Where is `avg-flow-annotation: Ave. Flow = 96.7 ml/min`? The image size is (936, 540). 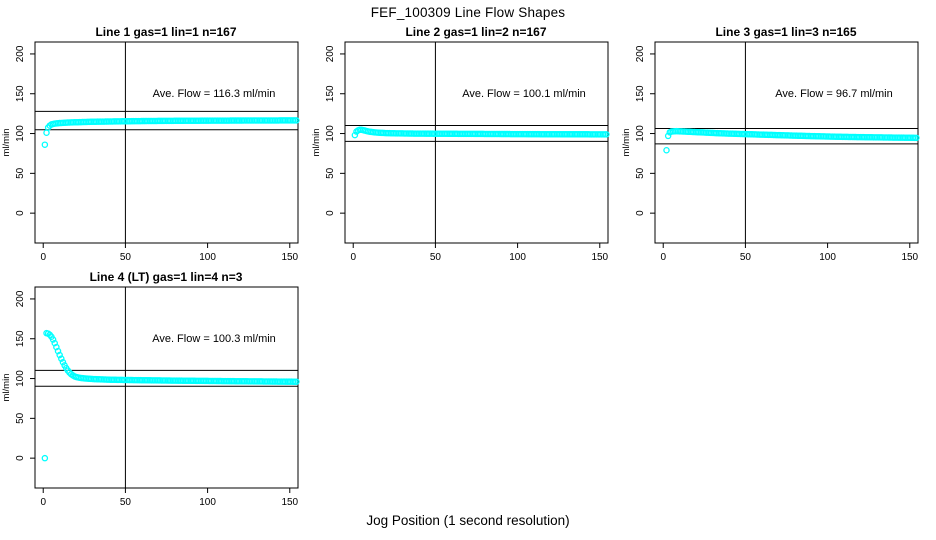 avg-flow-annotation: Ave. Flow = 96.7 ml/min is located at coordinates (833, 94).